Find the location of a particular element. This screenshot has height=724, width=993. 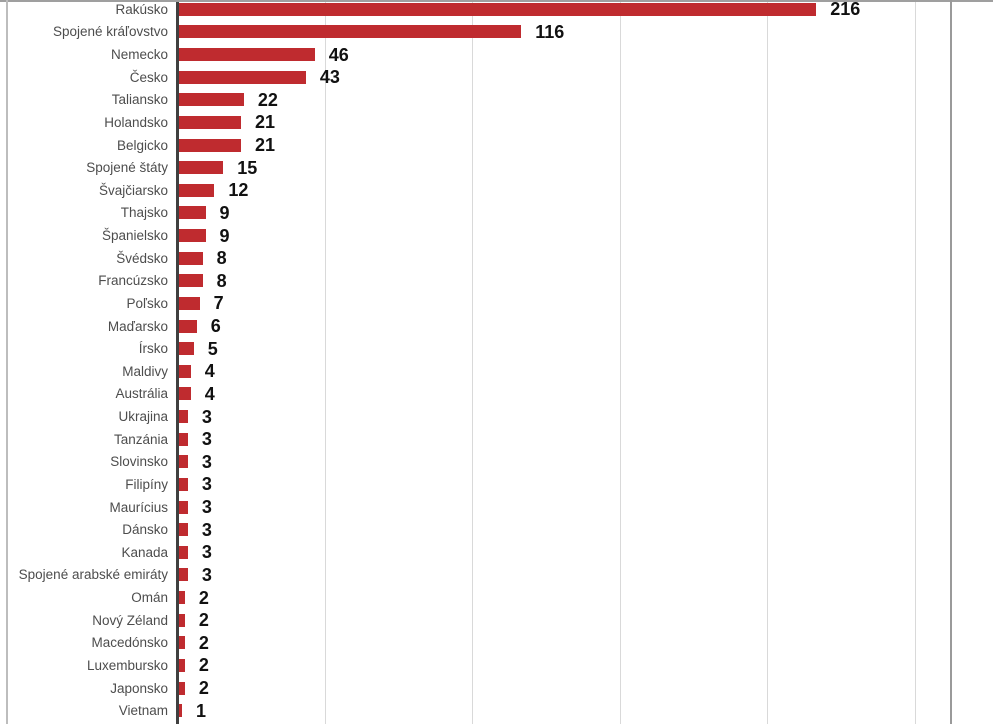

chart-row: Francúzsko 8 is located at coordinates (496, 281).